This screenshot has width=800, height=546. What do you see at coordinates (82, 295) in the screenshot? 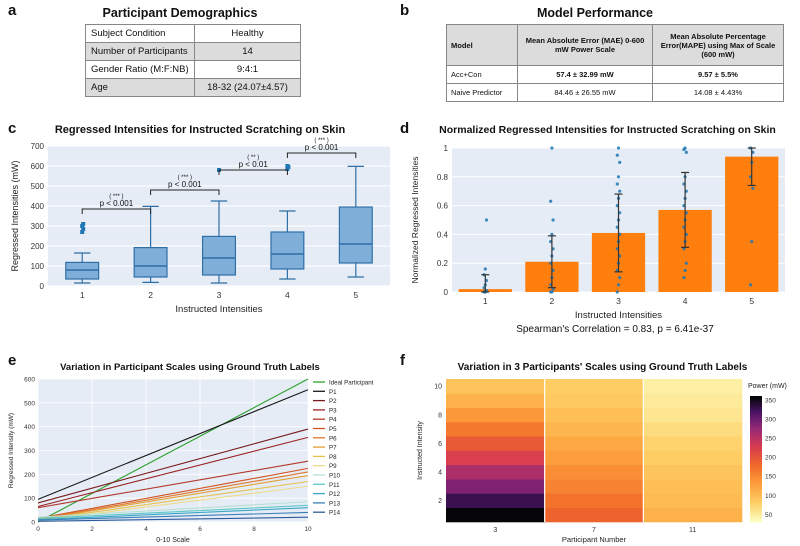
I see `x-tick-label: 1` at bounding box center [82, 295].